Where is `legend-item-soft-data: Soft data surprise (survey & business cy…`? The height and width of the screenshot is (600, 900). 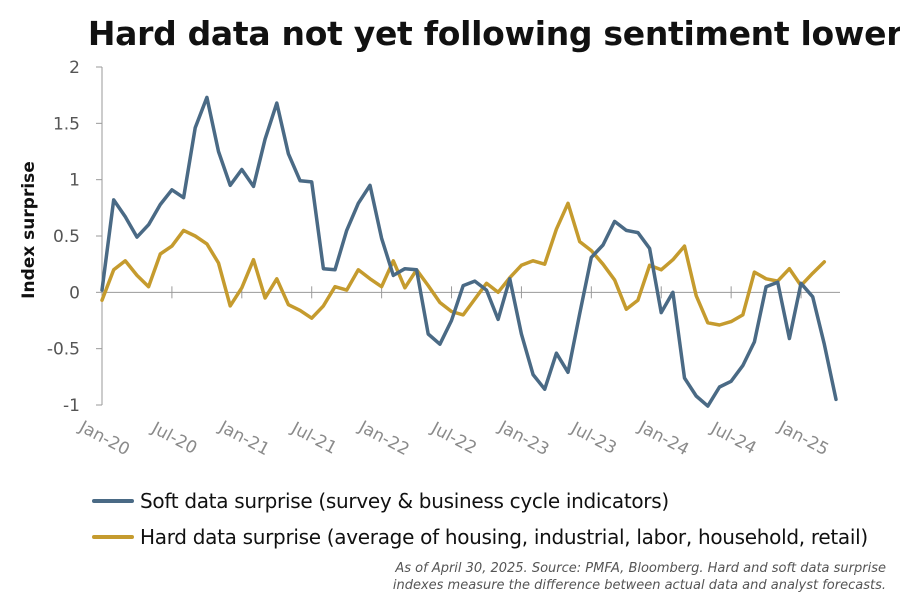 legend-item-soft-data: Soft data surprise (survey & business cy… is located at coordinates (480, 501).